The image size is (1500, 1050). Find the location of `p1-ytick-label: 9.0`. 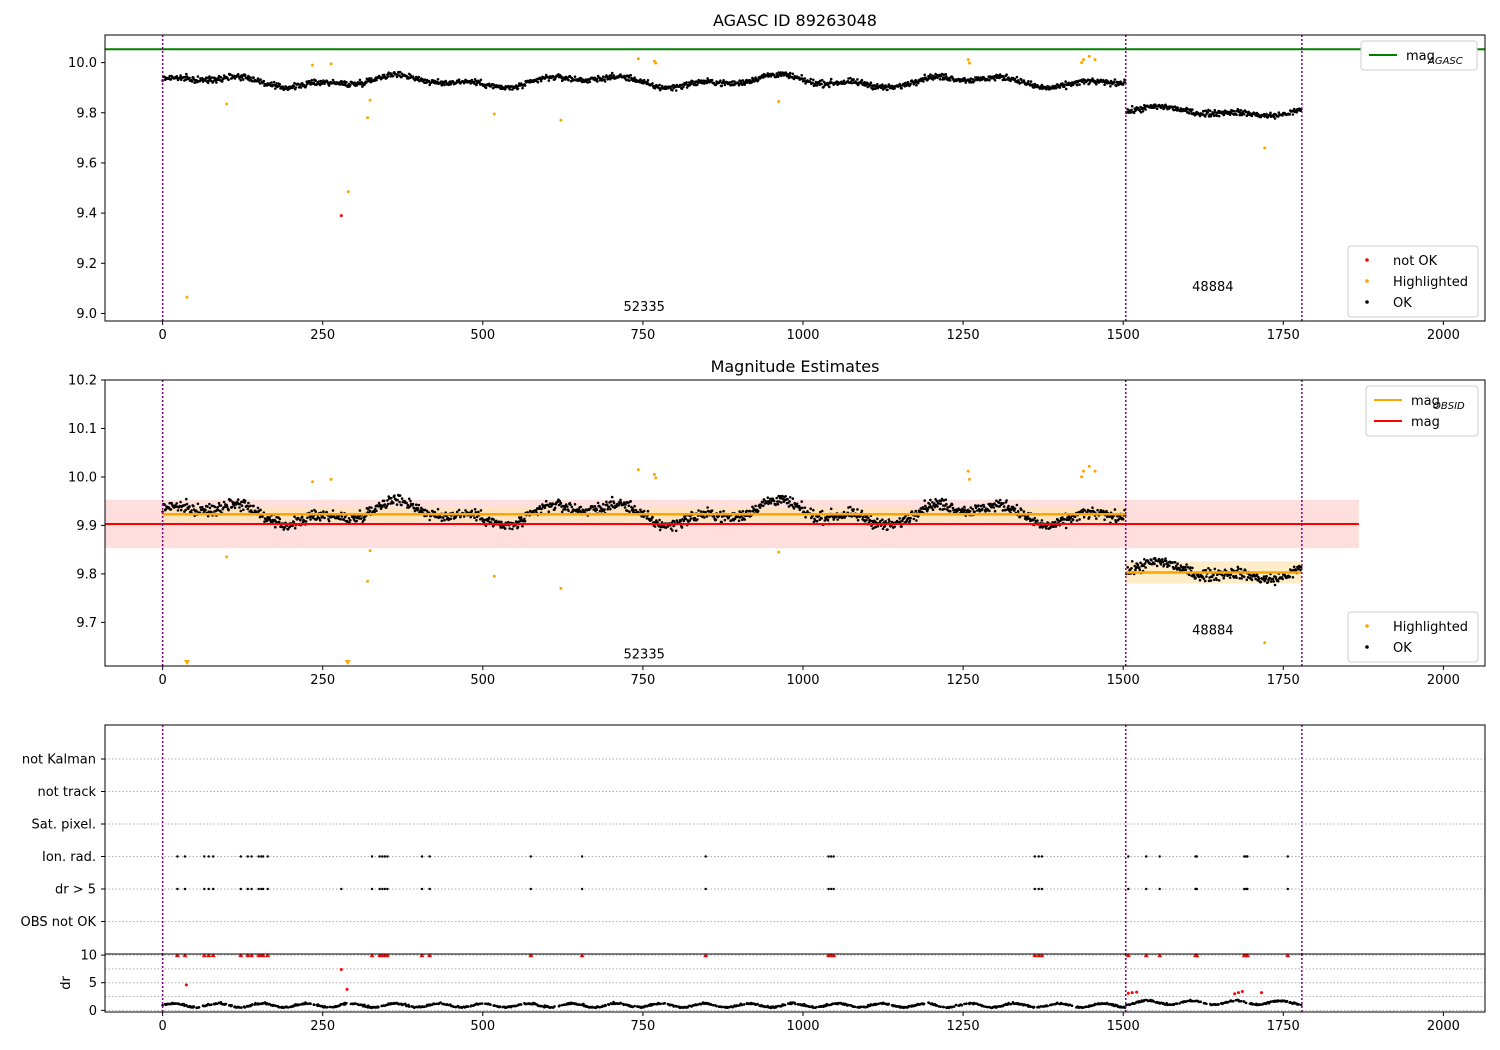

p1-ytick-label: 9.0 is located at coordinates (86, 314).